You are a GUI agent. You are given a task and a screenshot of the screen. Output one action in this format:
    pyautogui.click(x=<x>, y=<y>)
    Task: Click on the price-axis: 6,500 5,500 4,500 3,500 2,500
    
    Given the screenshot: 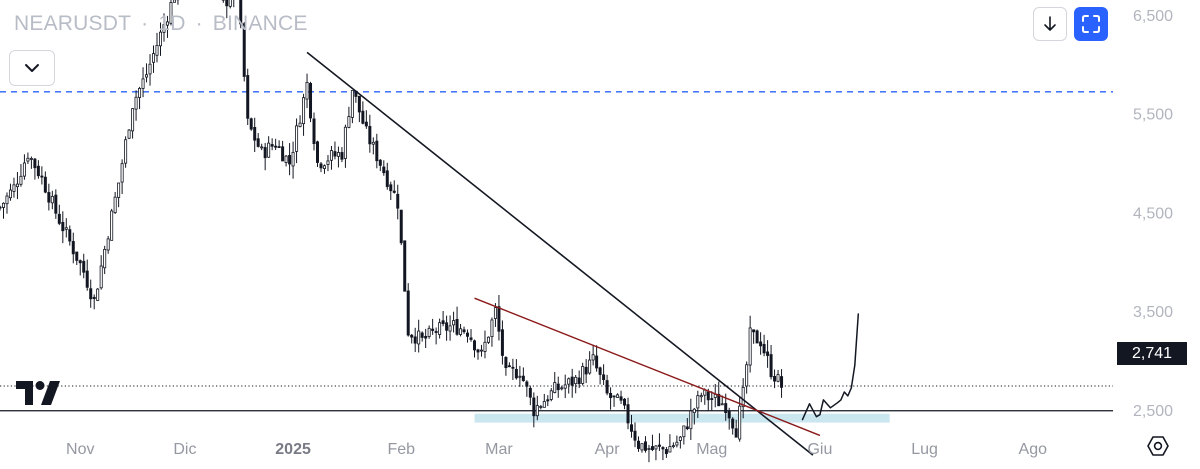 What is the action you would take?
    pyautogui.click(x=1153, y=214)
    